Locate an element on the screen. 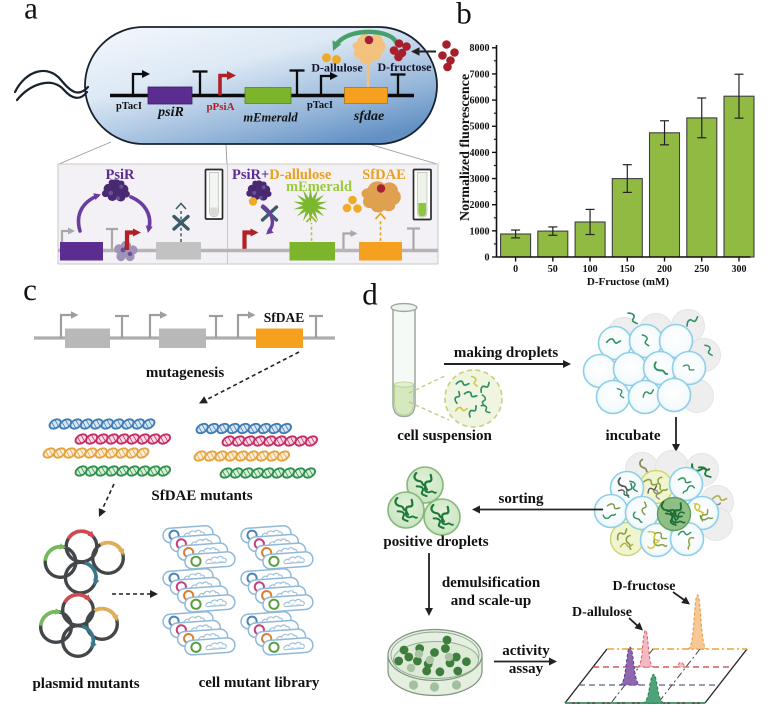 Image resolution: width=771 pixels, height=718 pixels. svg-text: incubate is located at coordinates (632, 436).